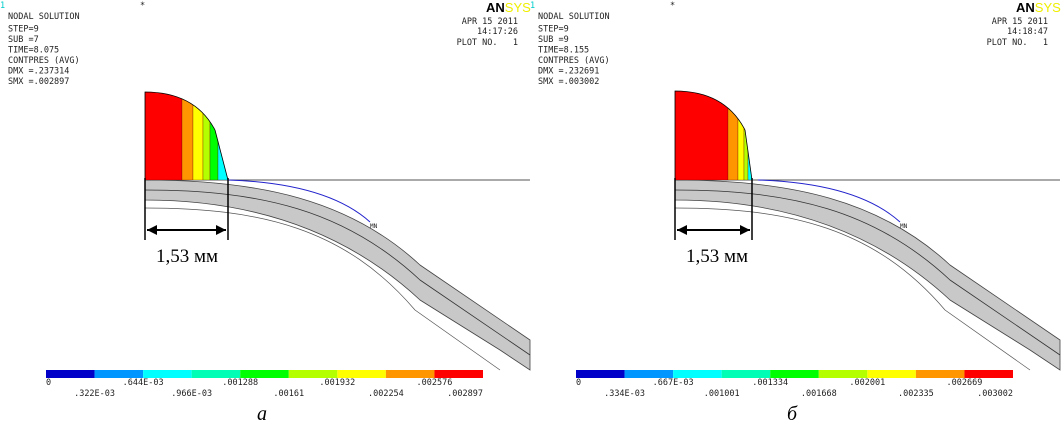  I want to click on legend-label: .001001, so click(722, 394).